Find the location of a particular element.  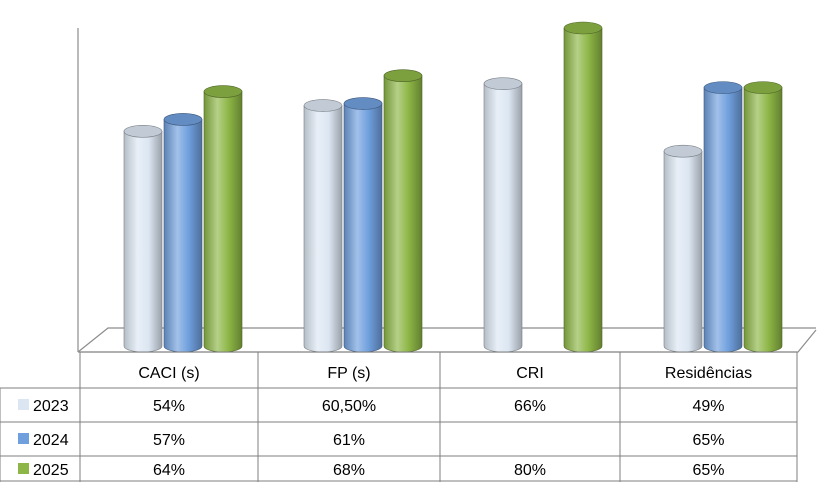

data-label: 54% is located at coordinates (169, 406).